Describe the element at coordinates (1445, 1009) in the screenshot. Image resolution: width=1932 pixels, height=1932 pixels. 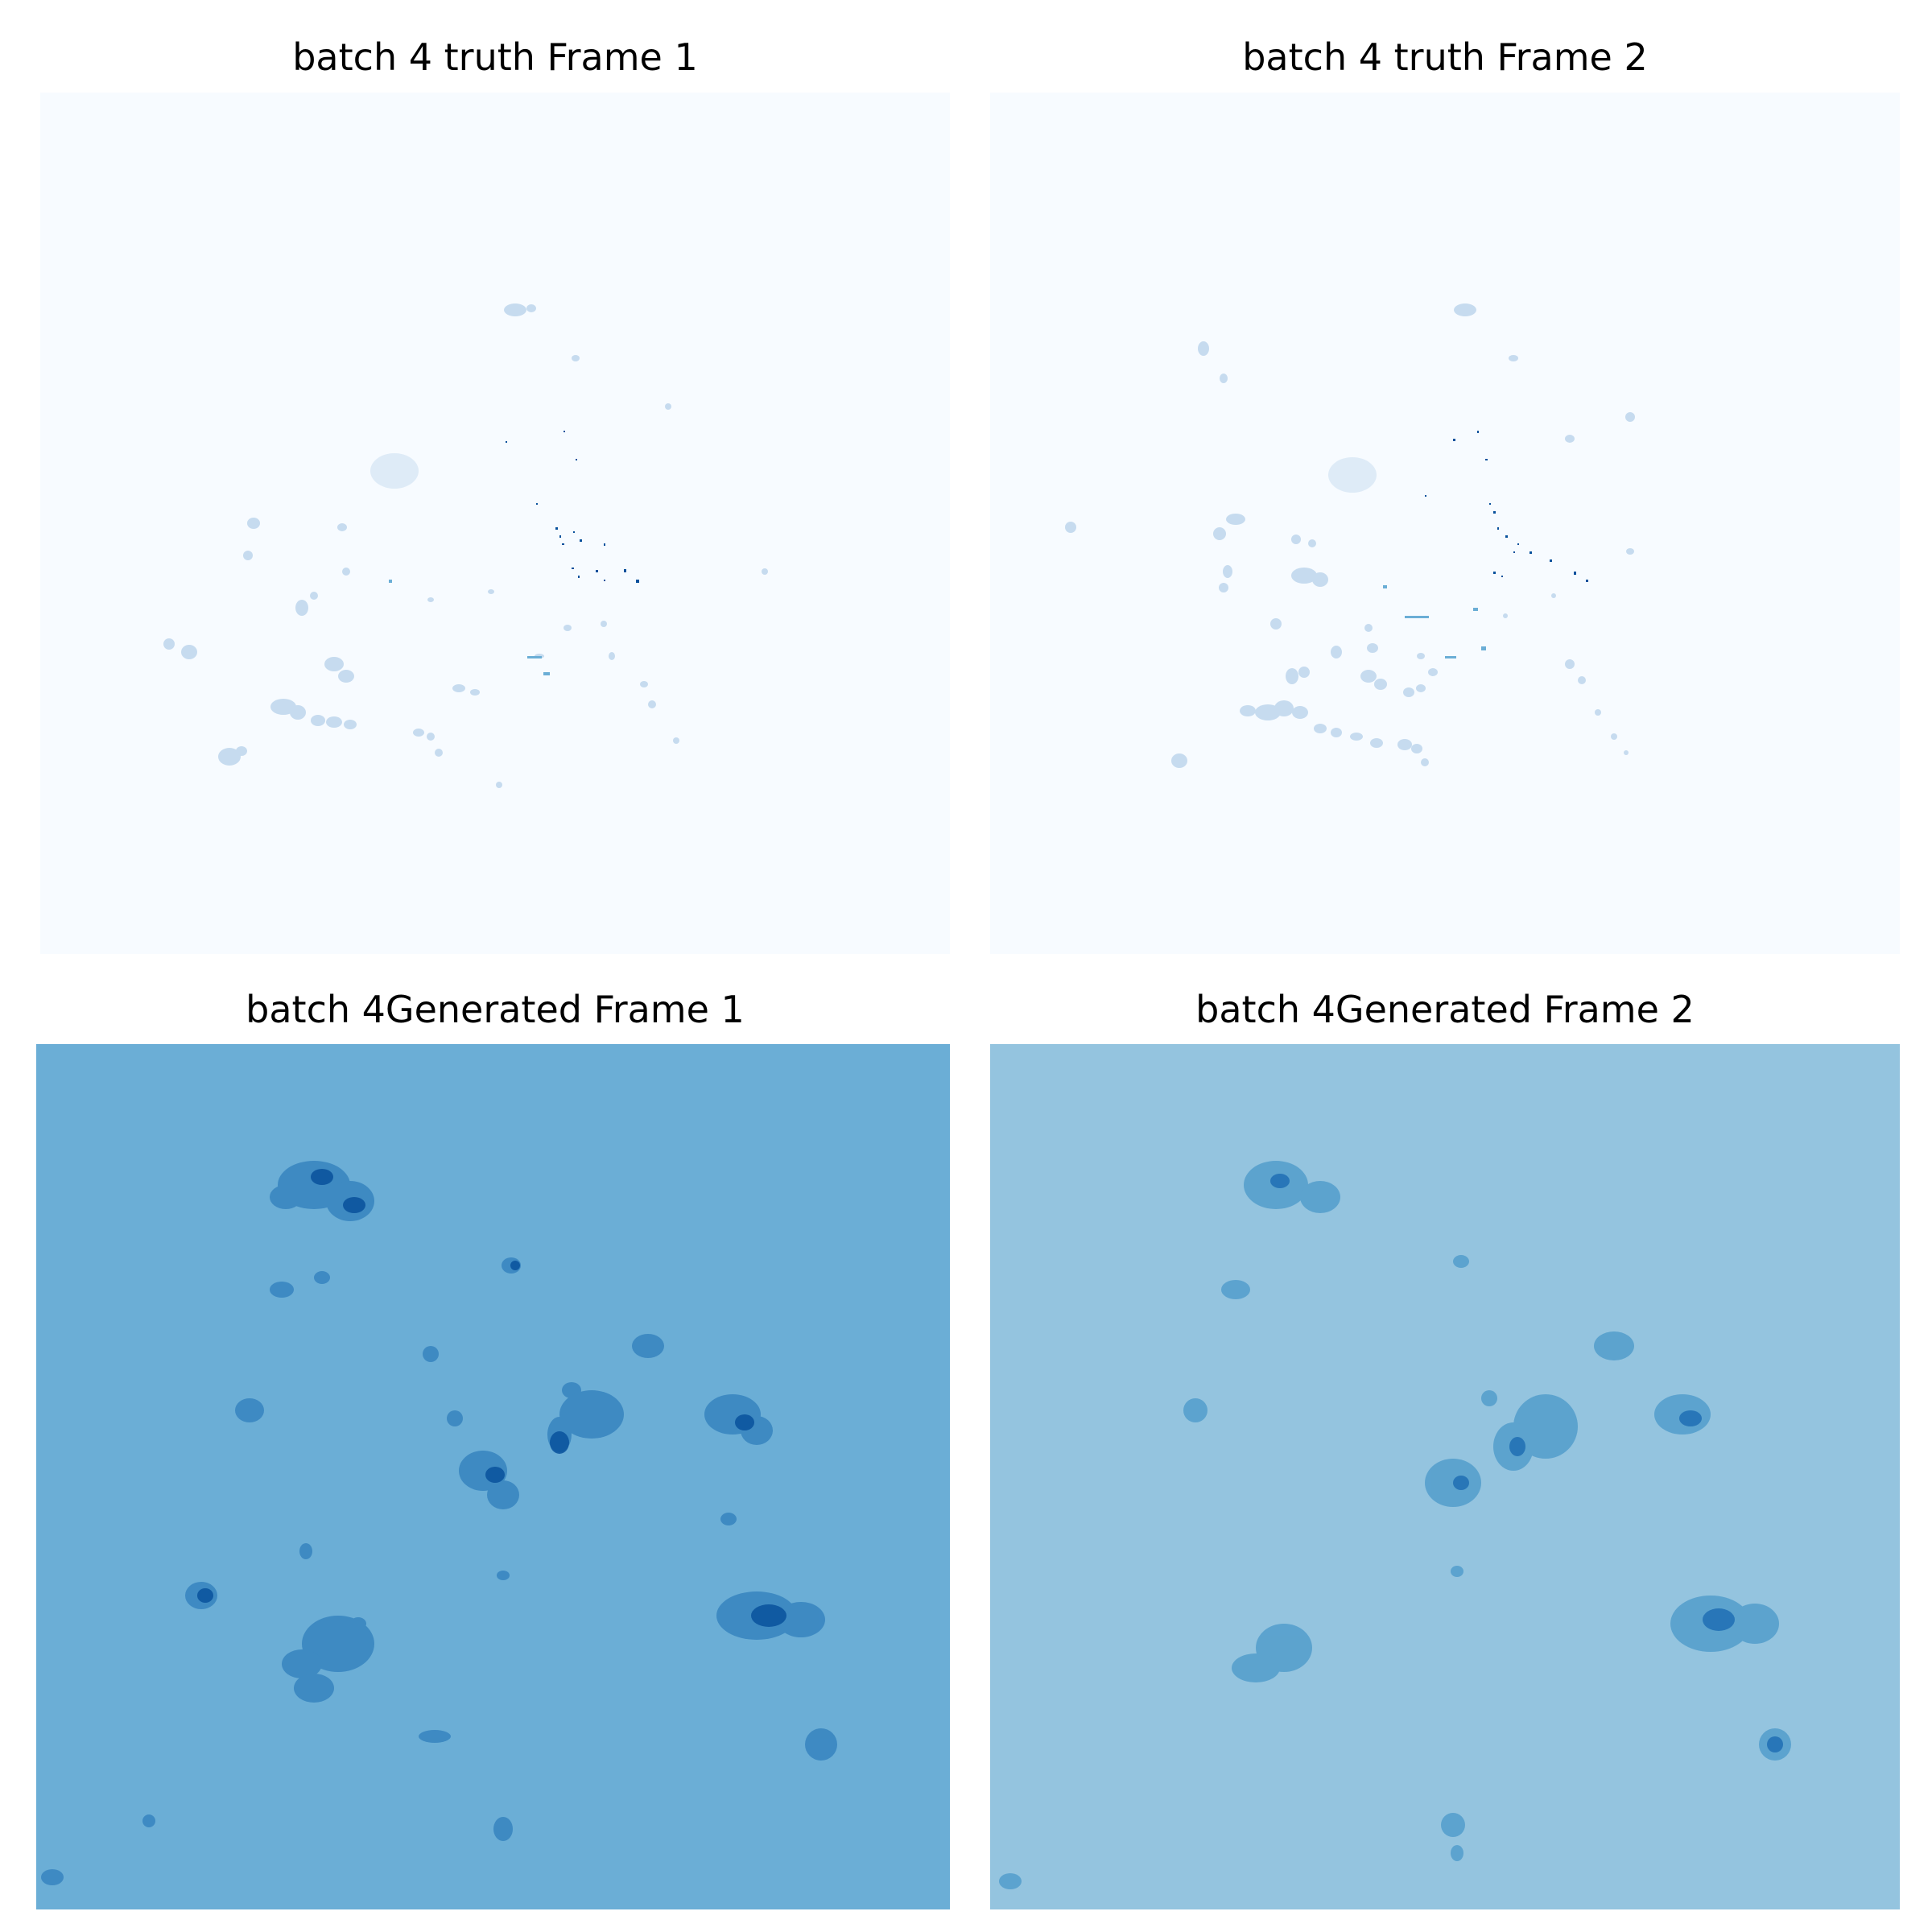
I see `panel-title: batch 4Generated Frame 2` at that location.